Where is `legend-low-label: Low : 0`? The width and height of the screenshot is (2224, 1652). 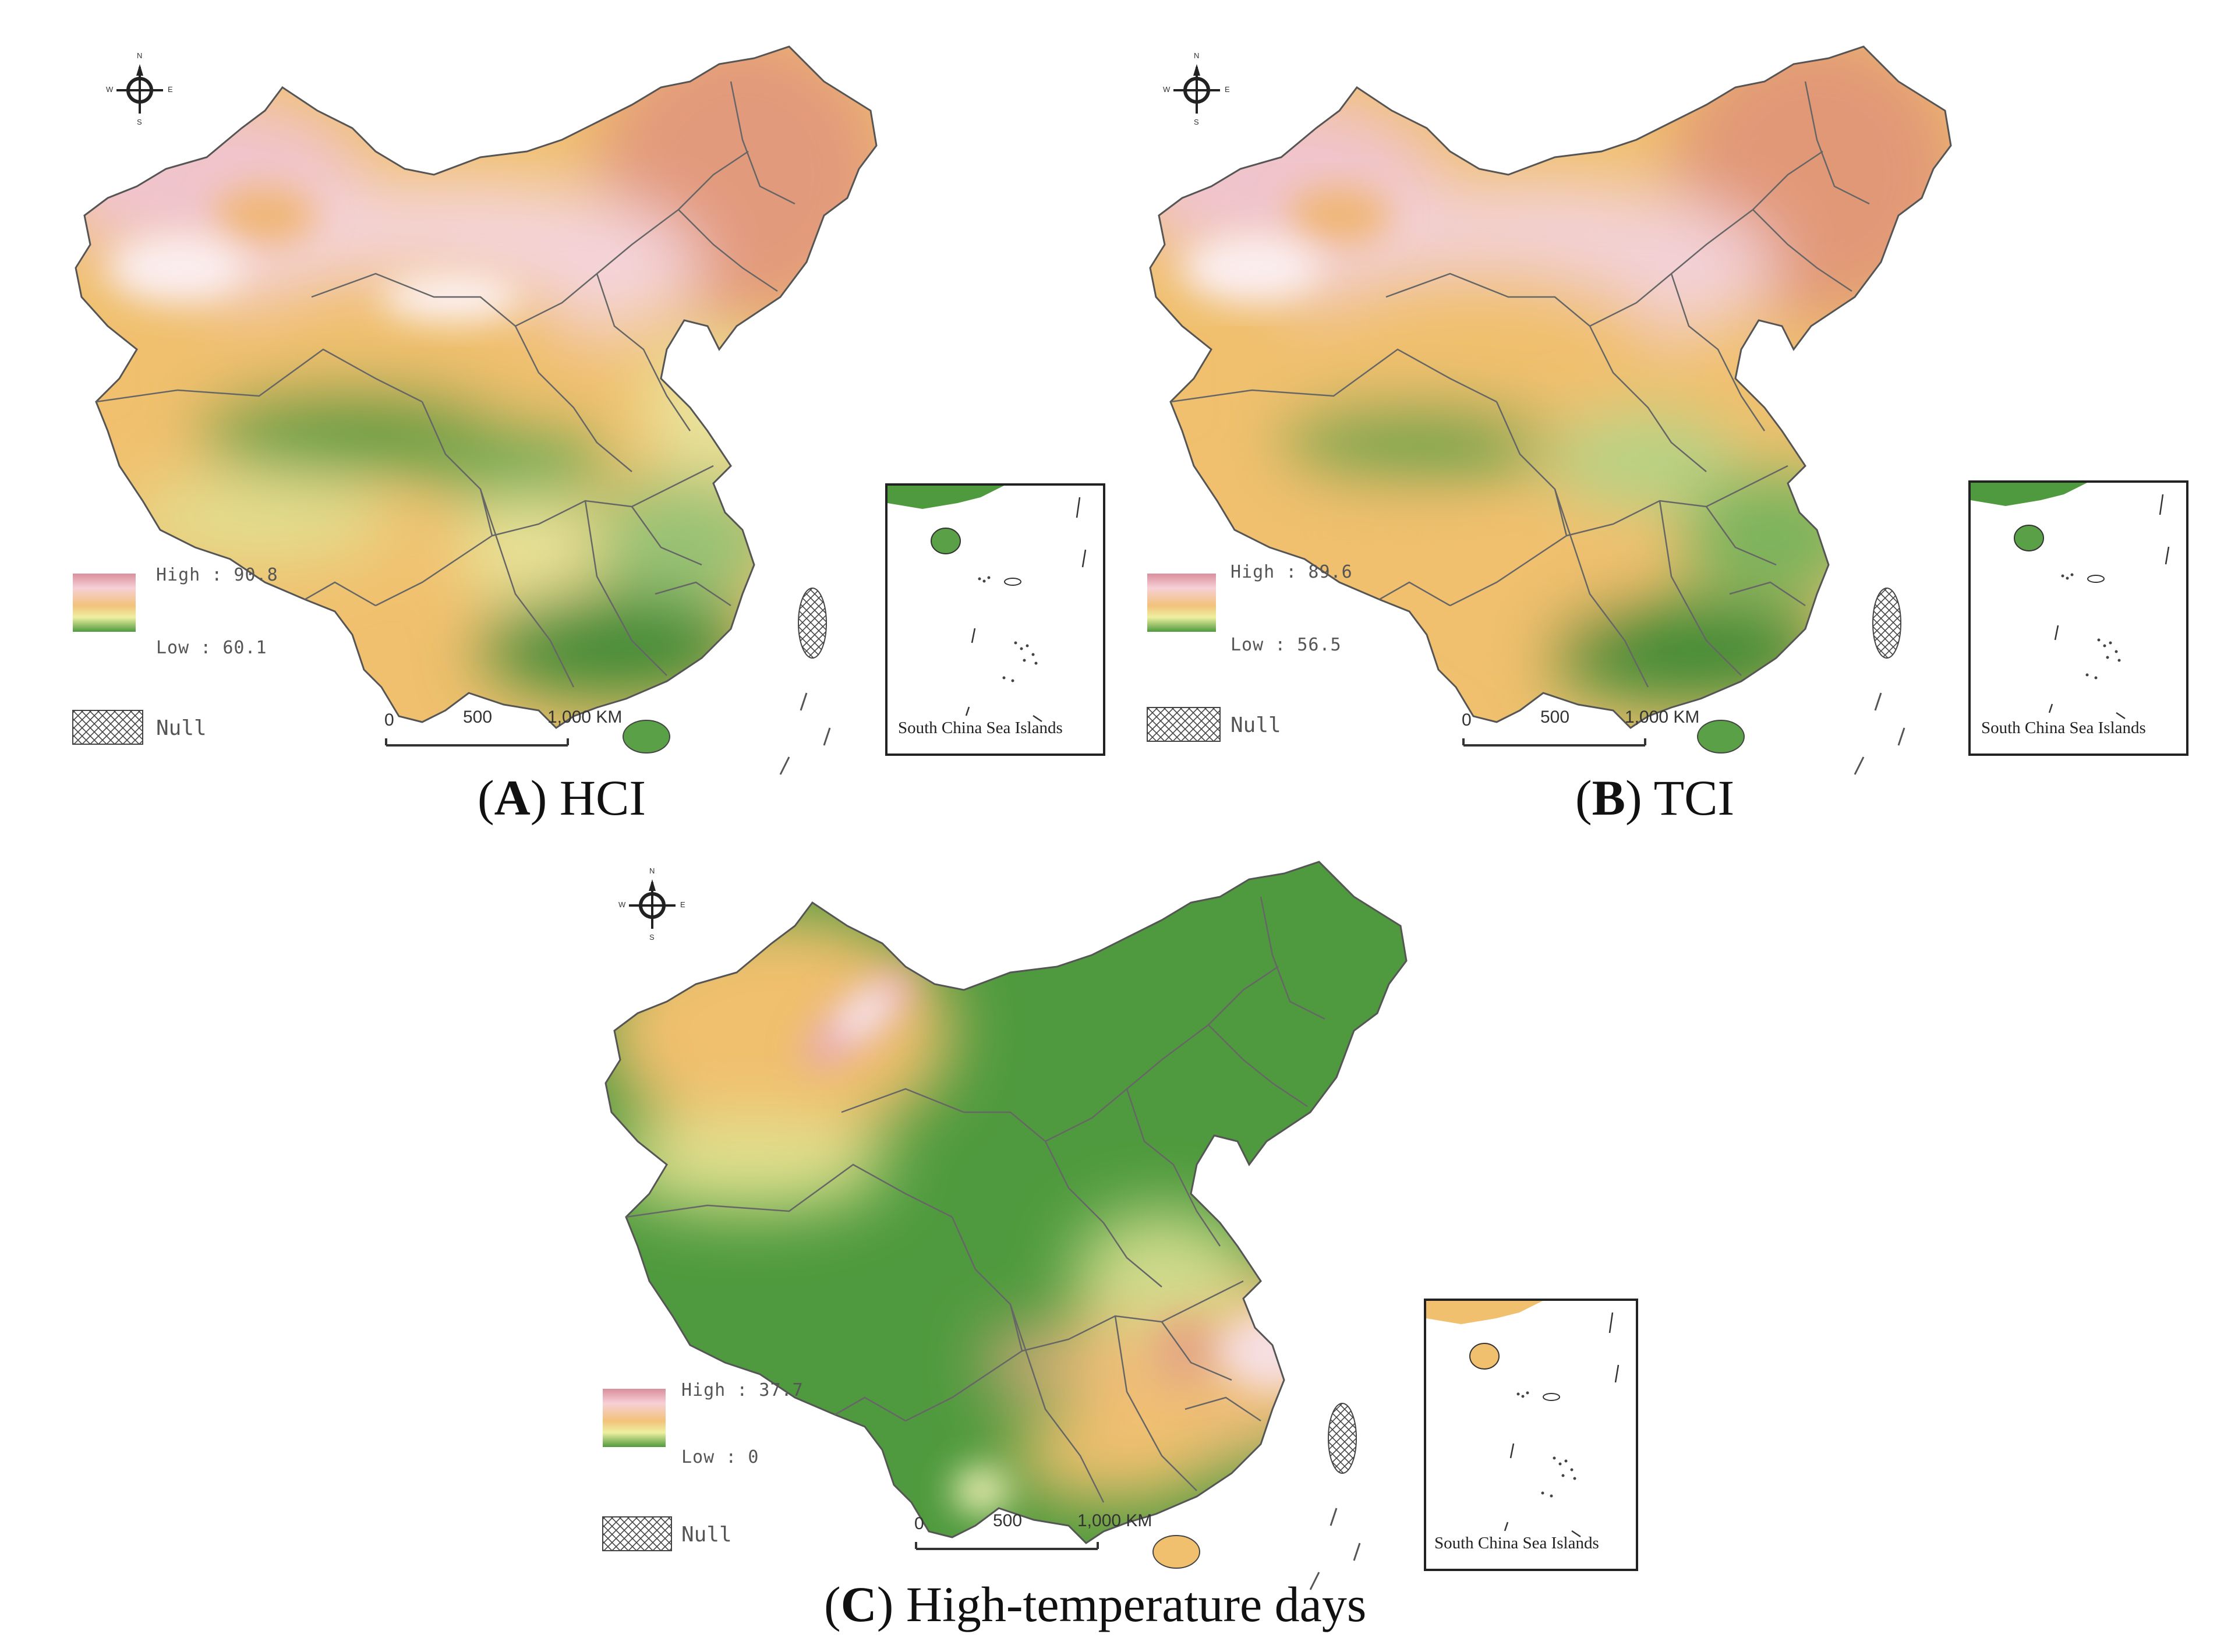 legend-low-label: Low : 0 is located at coordinates (720, 1457).